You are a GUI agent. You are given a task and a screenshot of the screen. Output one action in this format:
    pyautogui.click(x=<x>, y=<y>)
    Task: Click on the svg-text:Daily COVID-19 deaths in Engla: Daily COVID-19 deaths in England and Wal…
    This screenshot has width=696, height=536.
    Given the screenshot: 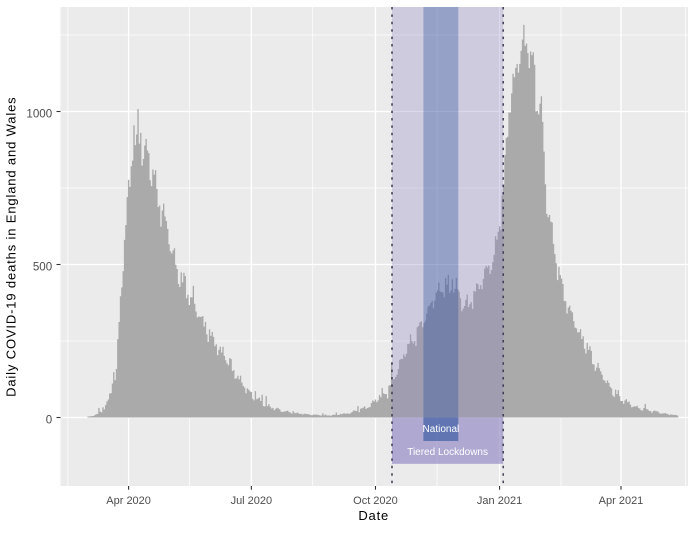 What is the action you would take?
    pyautogui.click(x=10, y=246)
    